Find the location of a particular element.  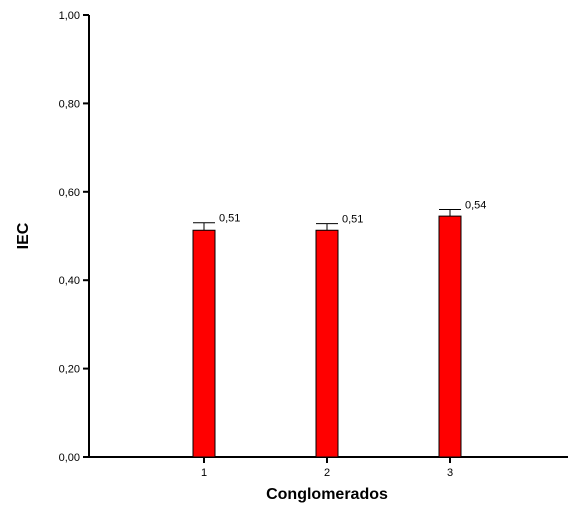

y-tick-label: 0,20 is located at coordinates (69, 370).